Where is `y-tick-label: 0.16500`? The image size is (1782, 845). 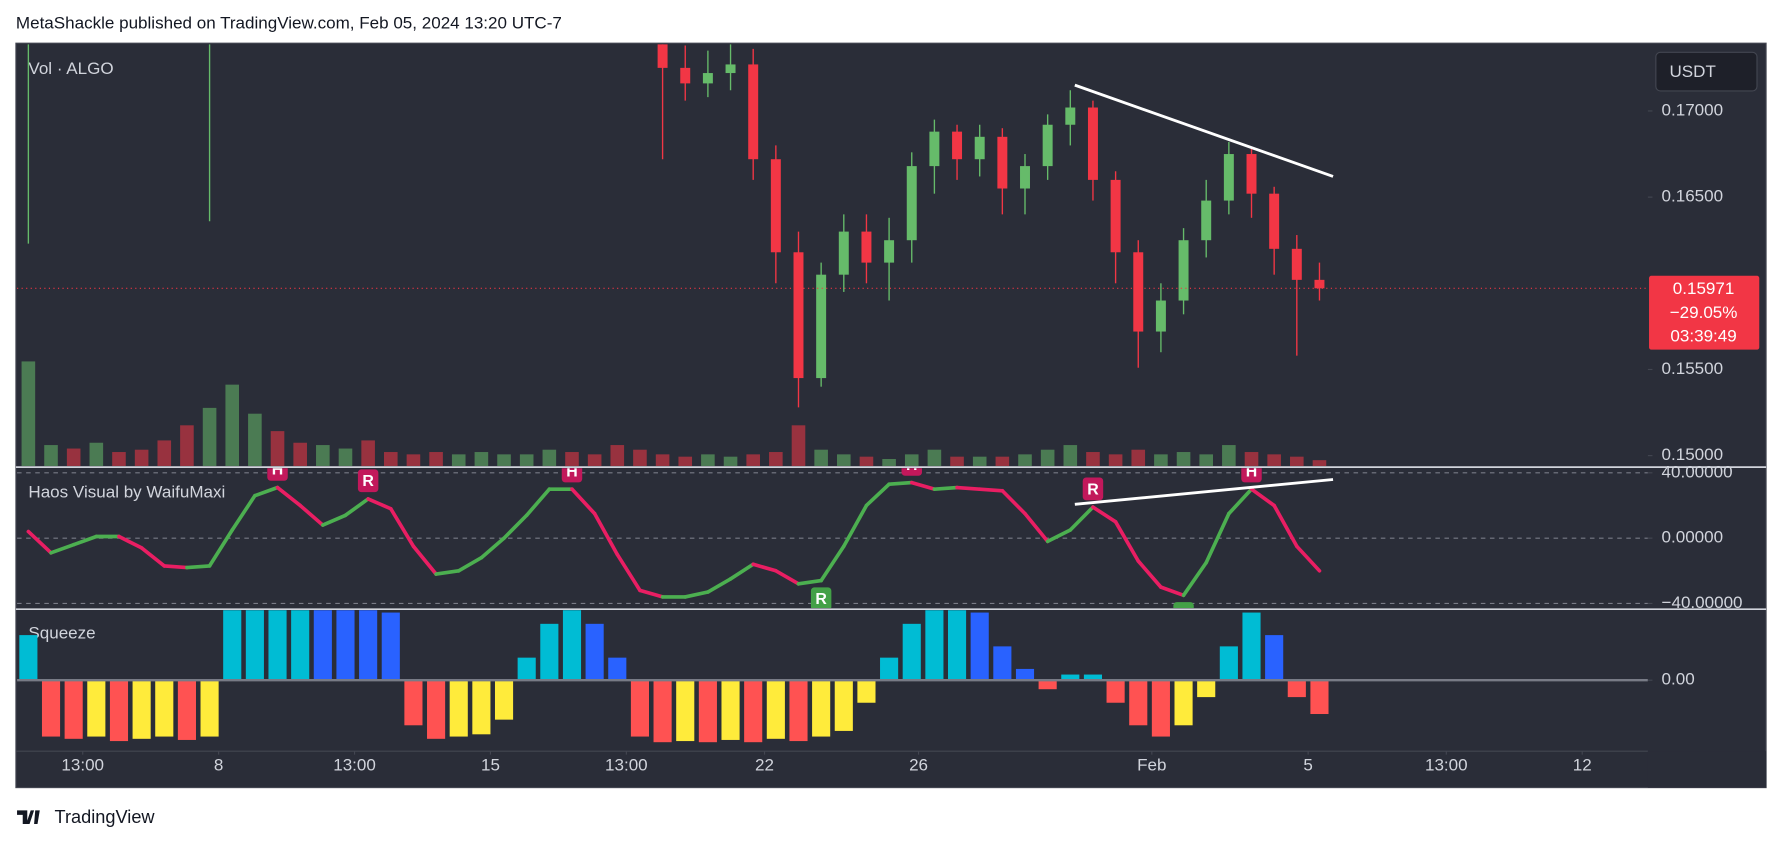 y-tick-label: 0.16500 is located at coordinates (1693, 196).